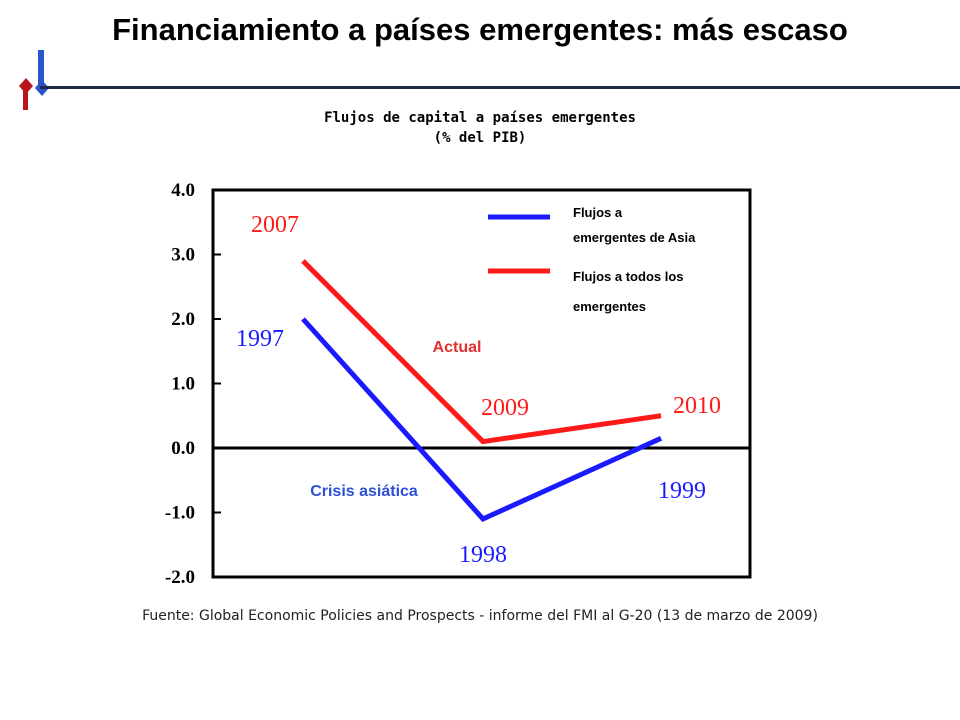 This screenshot has width=960, height=720. What do you see at coordinates (364, 491) in the screenshot?
I see `annotation-asian-crisis: Crisis asiática` at bounding box center [364, 491].